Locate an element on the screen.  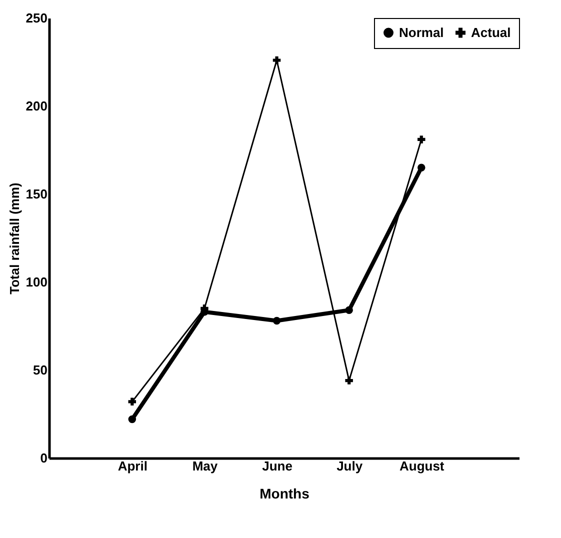
legend-label: Actual is located at coordinates (491, 32).